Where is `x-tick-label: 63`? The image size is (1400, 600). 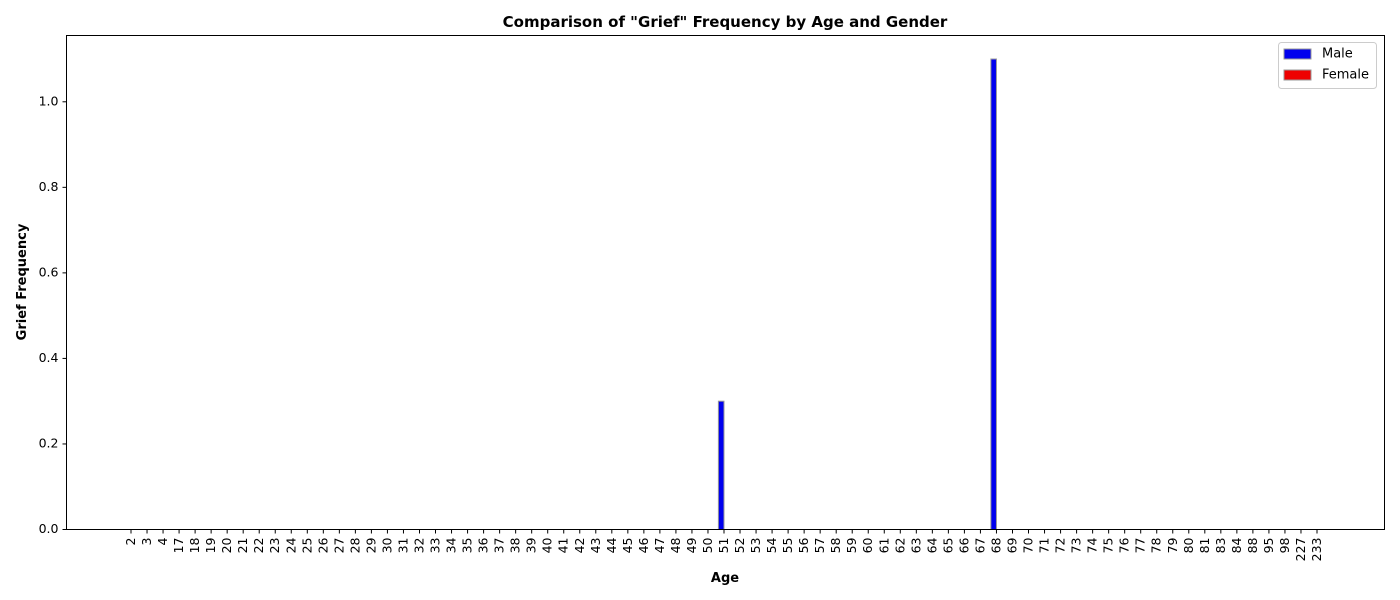
x-tick-label: 63 is located at coordinates (915, 546).